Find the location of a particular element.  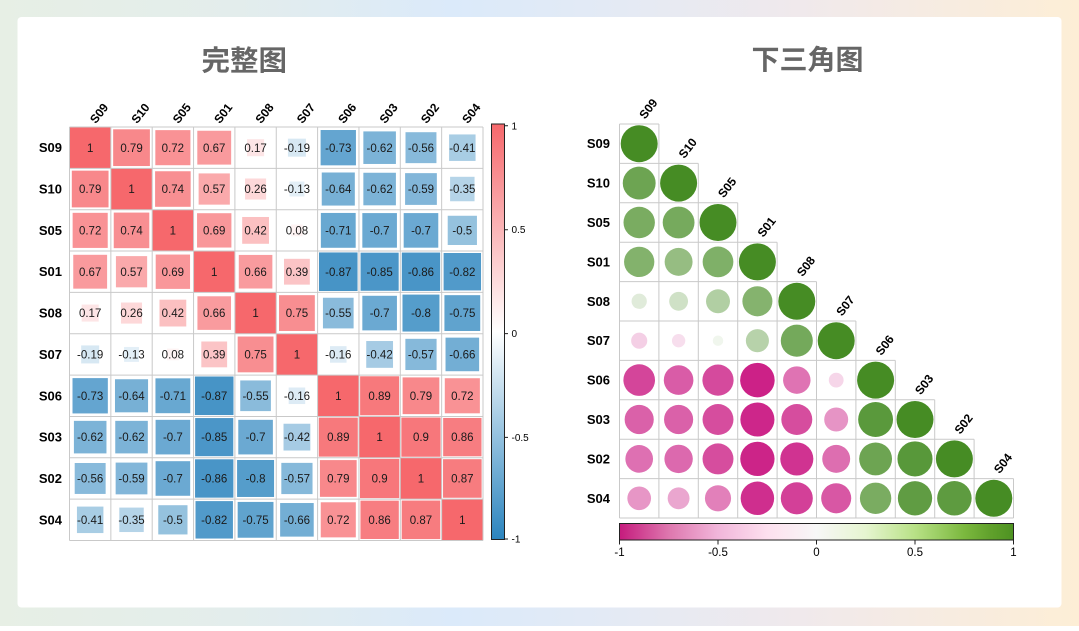

svg-text: -0.66 is located at coordinates (462, 356).